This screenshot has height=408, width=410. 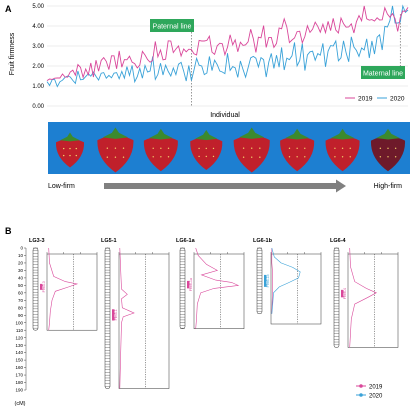 I want to click on qtl-label: Ffm3-3, so click(x=44, y=286).